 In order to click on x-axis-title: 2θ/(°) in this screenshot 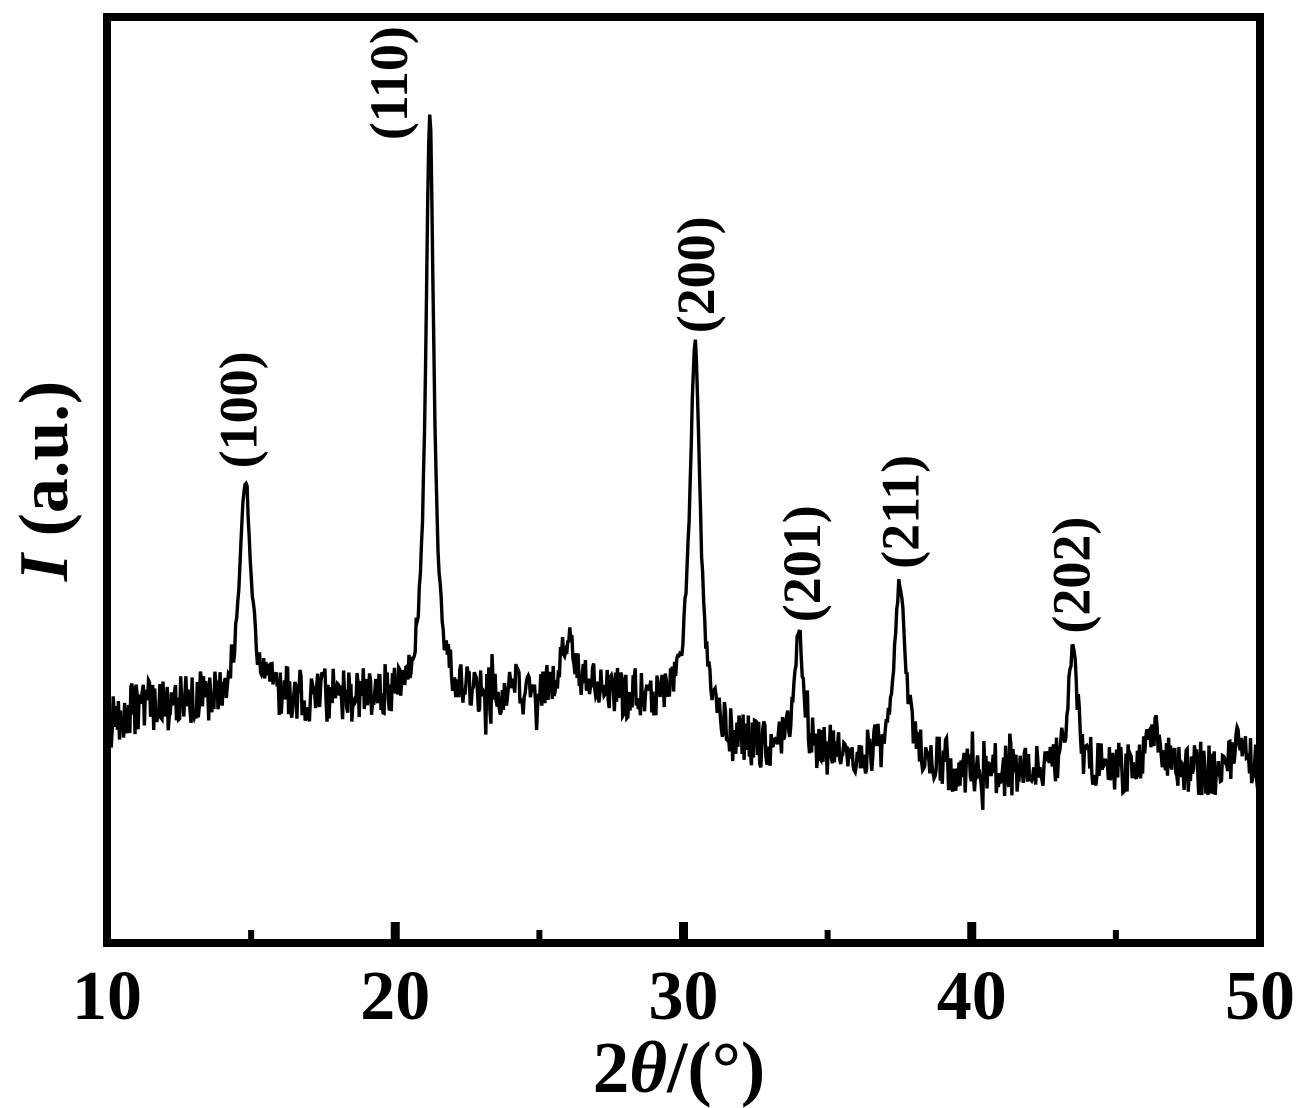, I will do `click(679, 1067)`.